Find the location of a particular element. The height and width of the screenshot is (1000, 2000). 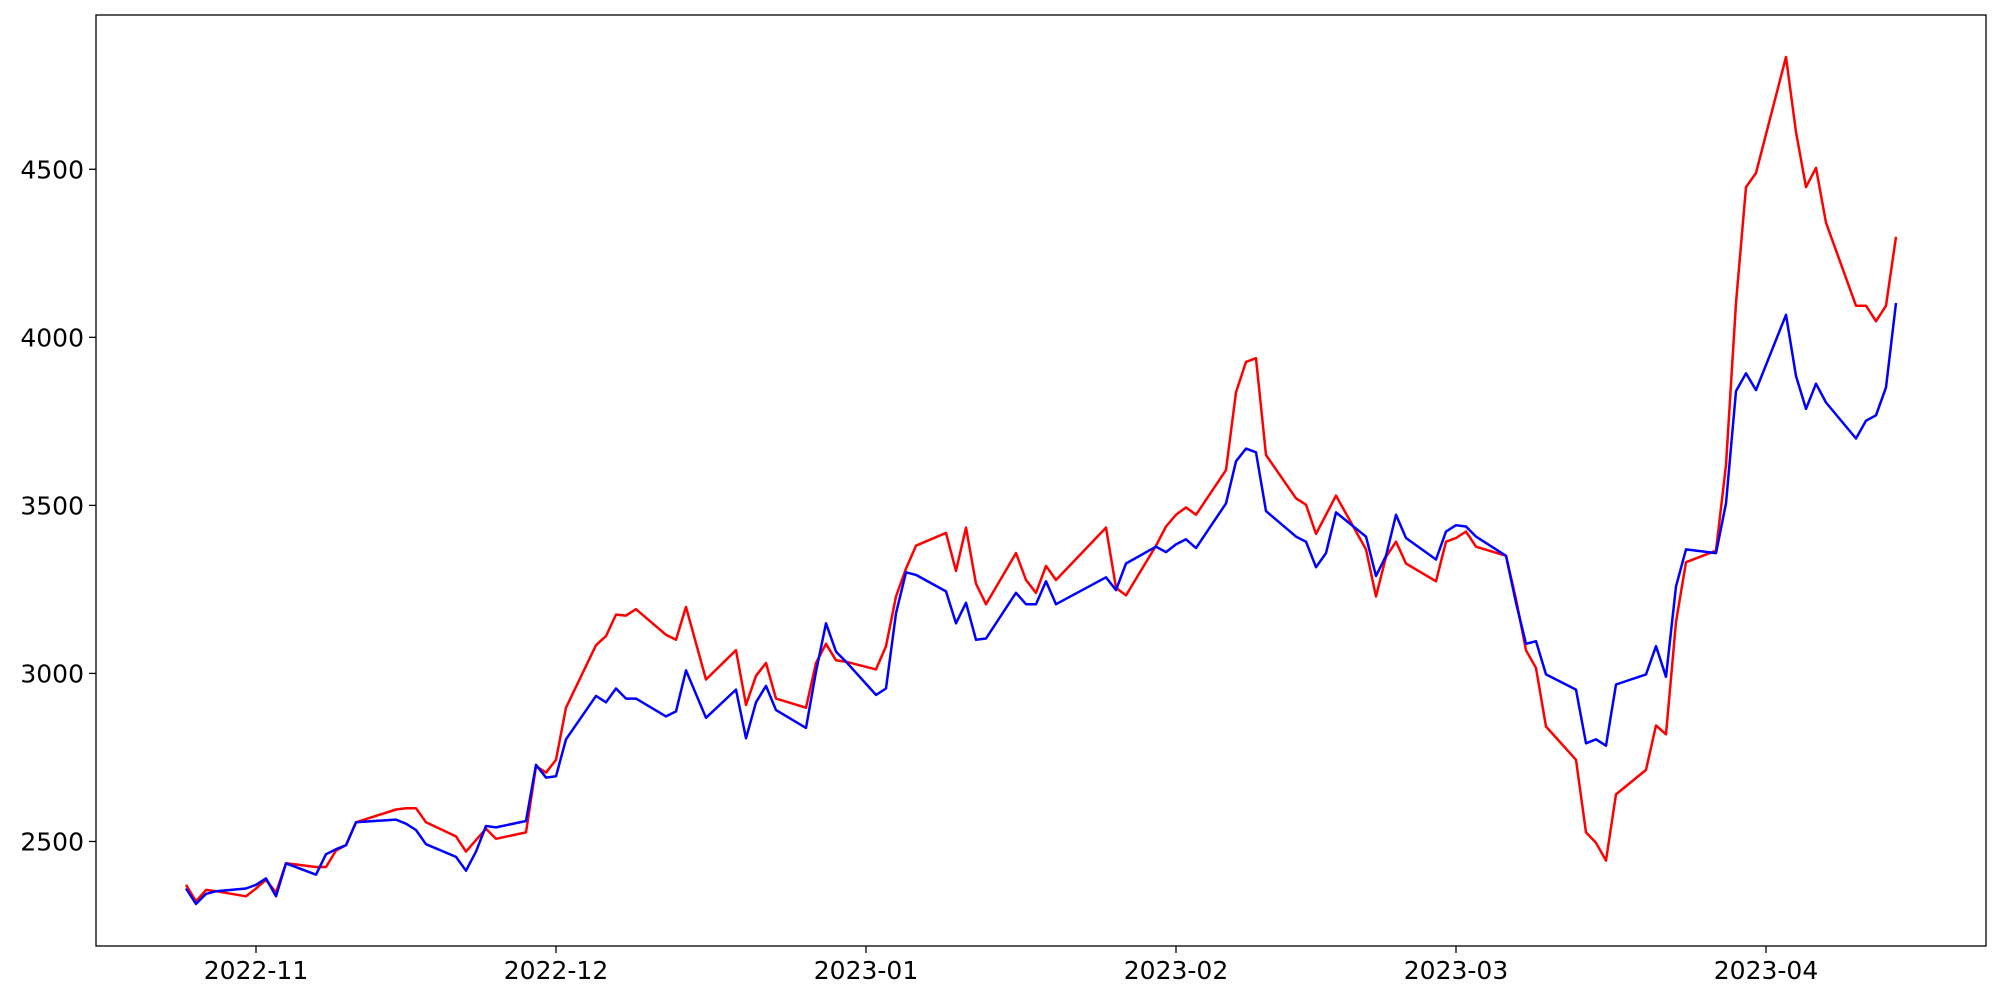

x-tick-label: 2023-04 is located at coordinates (1766, 970).